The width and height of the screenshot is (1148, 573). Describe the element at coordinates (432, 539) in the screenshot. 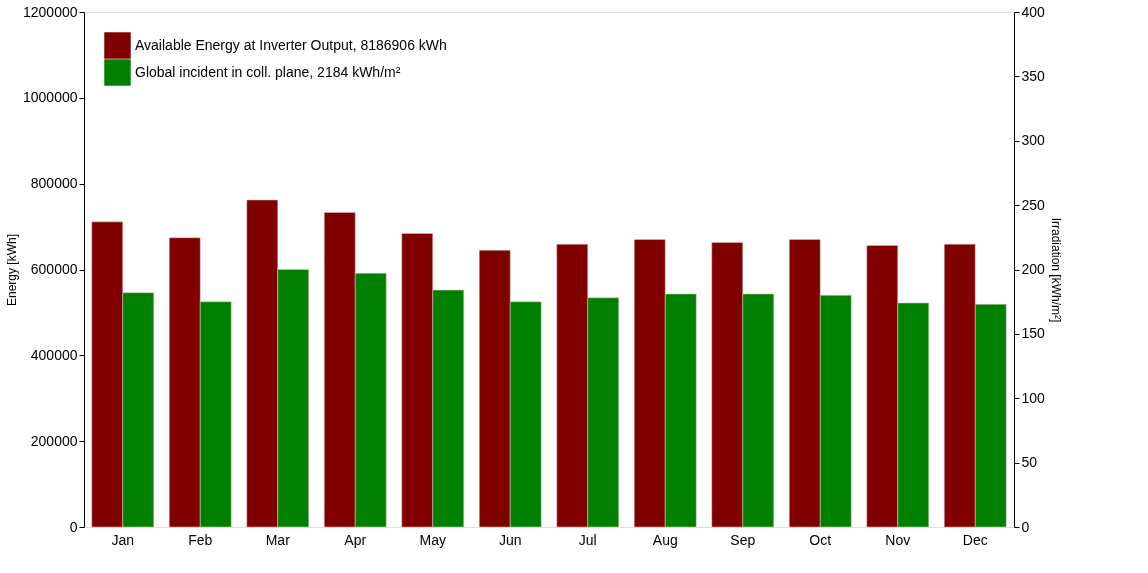

I see `x-tick-label: May` at that location.